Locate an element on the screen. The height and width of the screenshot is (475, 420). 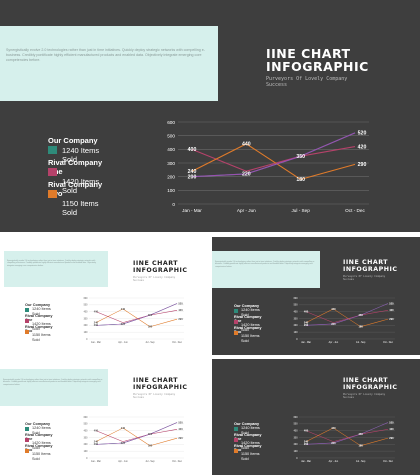
subtitle-line-1: Purveyors Of Lovely Company is located at coordinates (364, 394).